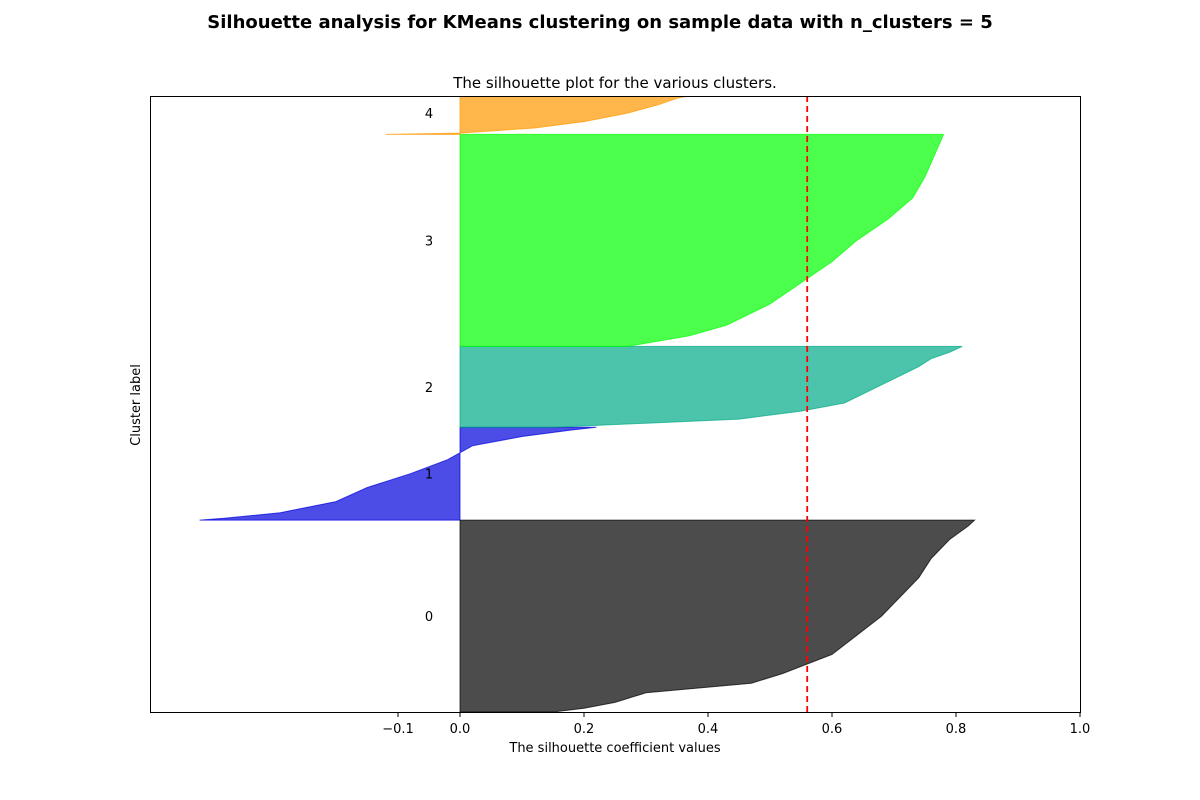 The height and width of the screenshot is (800, 1200). I want to click on x-tick-label: 0.6, so click(832, 729).